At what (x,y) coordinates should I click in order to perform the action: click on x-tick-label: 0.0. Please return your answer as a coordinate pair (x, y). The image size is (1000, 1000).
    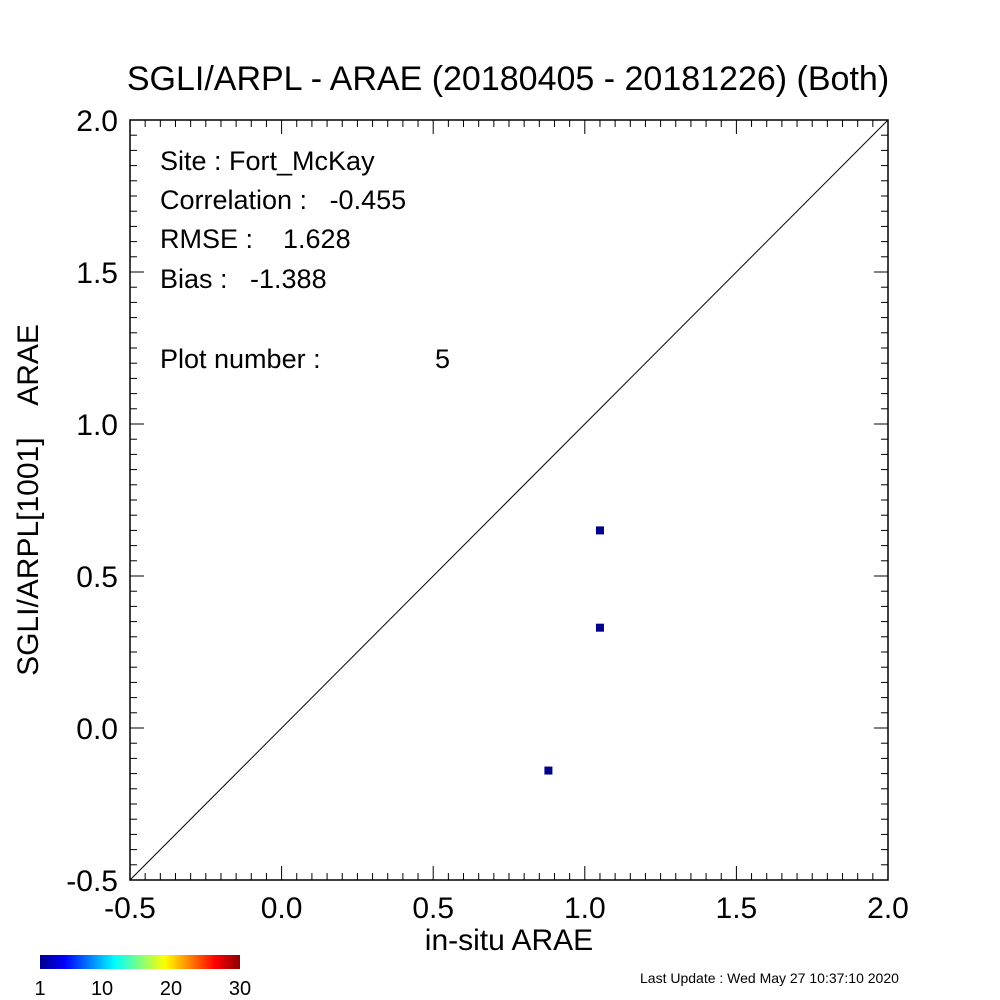
    Looking at the image, I should click on (282, 908).